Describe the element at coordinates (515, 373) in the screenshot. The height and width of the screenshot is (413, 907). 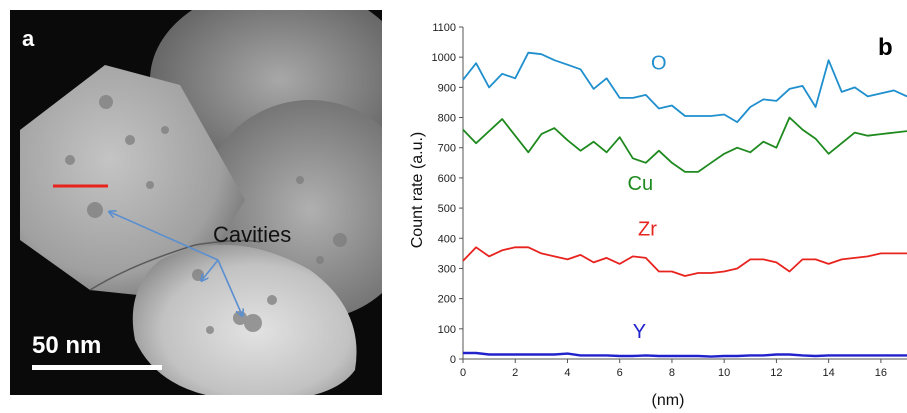
I see `x-tick-label: 2` at that location.